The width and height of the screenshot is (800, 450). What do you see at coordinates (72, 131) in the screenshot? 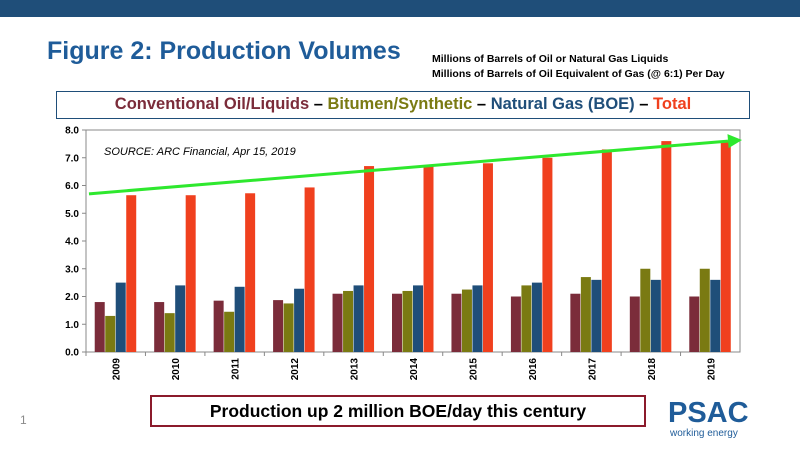
I see `y-tick-label: 8.0` at bounding box center [72, 131].